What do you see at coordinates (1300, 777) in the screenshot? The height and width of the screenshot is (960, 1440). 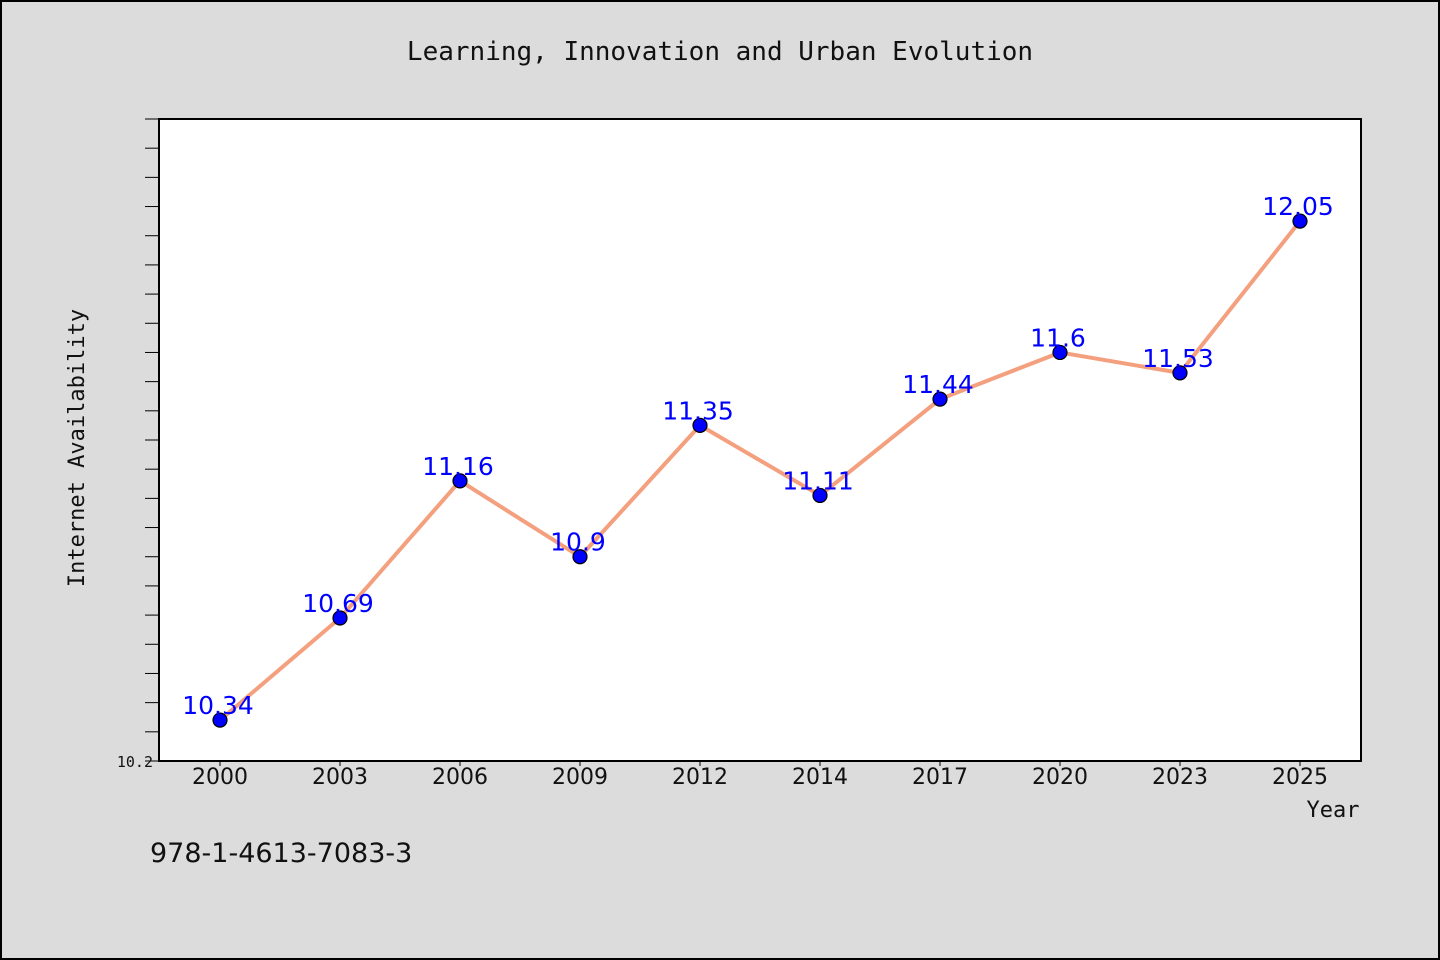 I see `x-tick-label: 2025` at bounding box center [1300, 777].